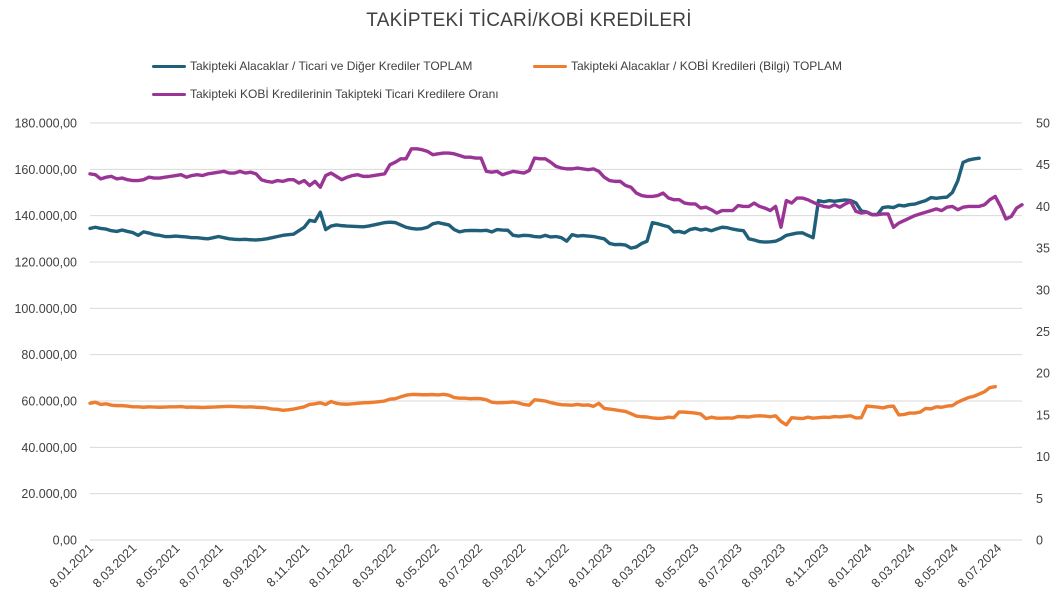  Describe the element at coordinates (114, 565) in the screenshot. I see `x-tick-label: 8.03.2021` at that location.